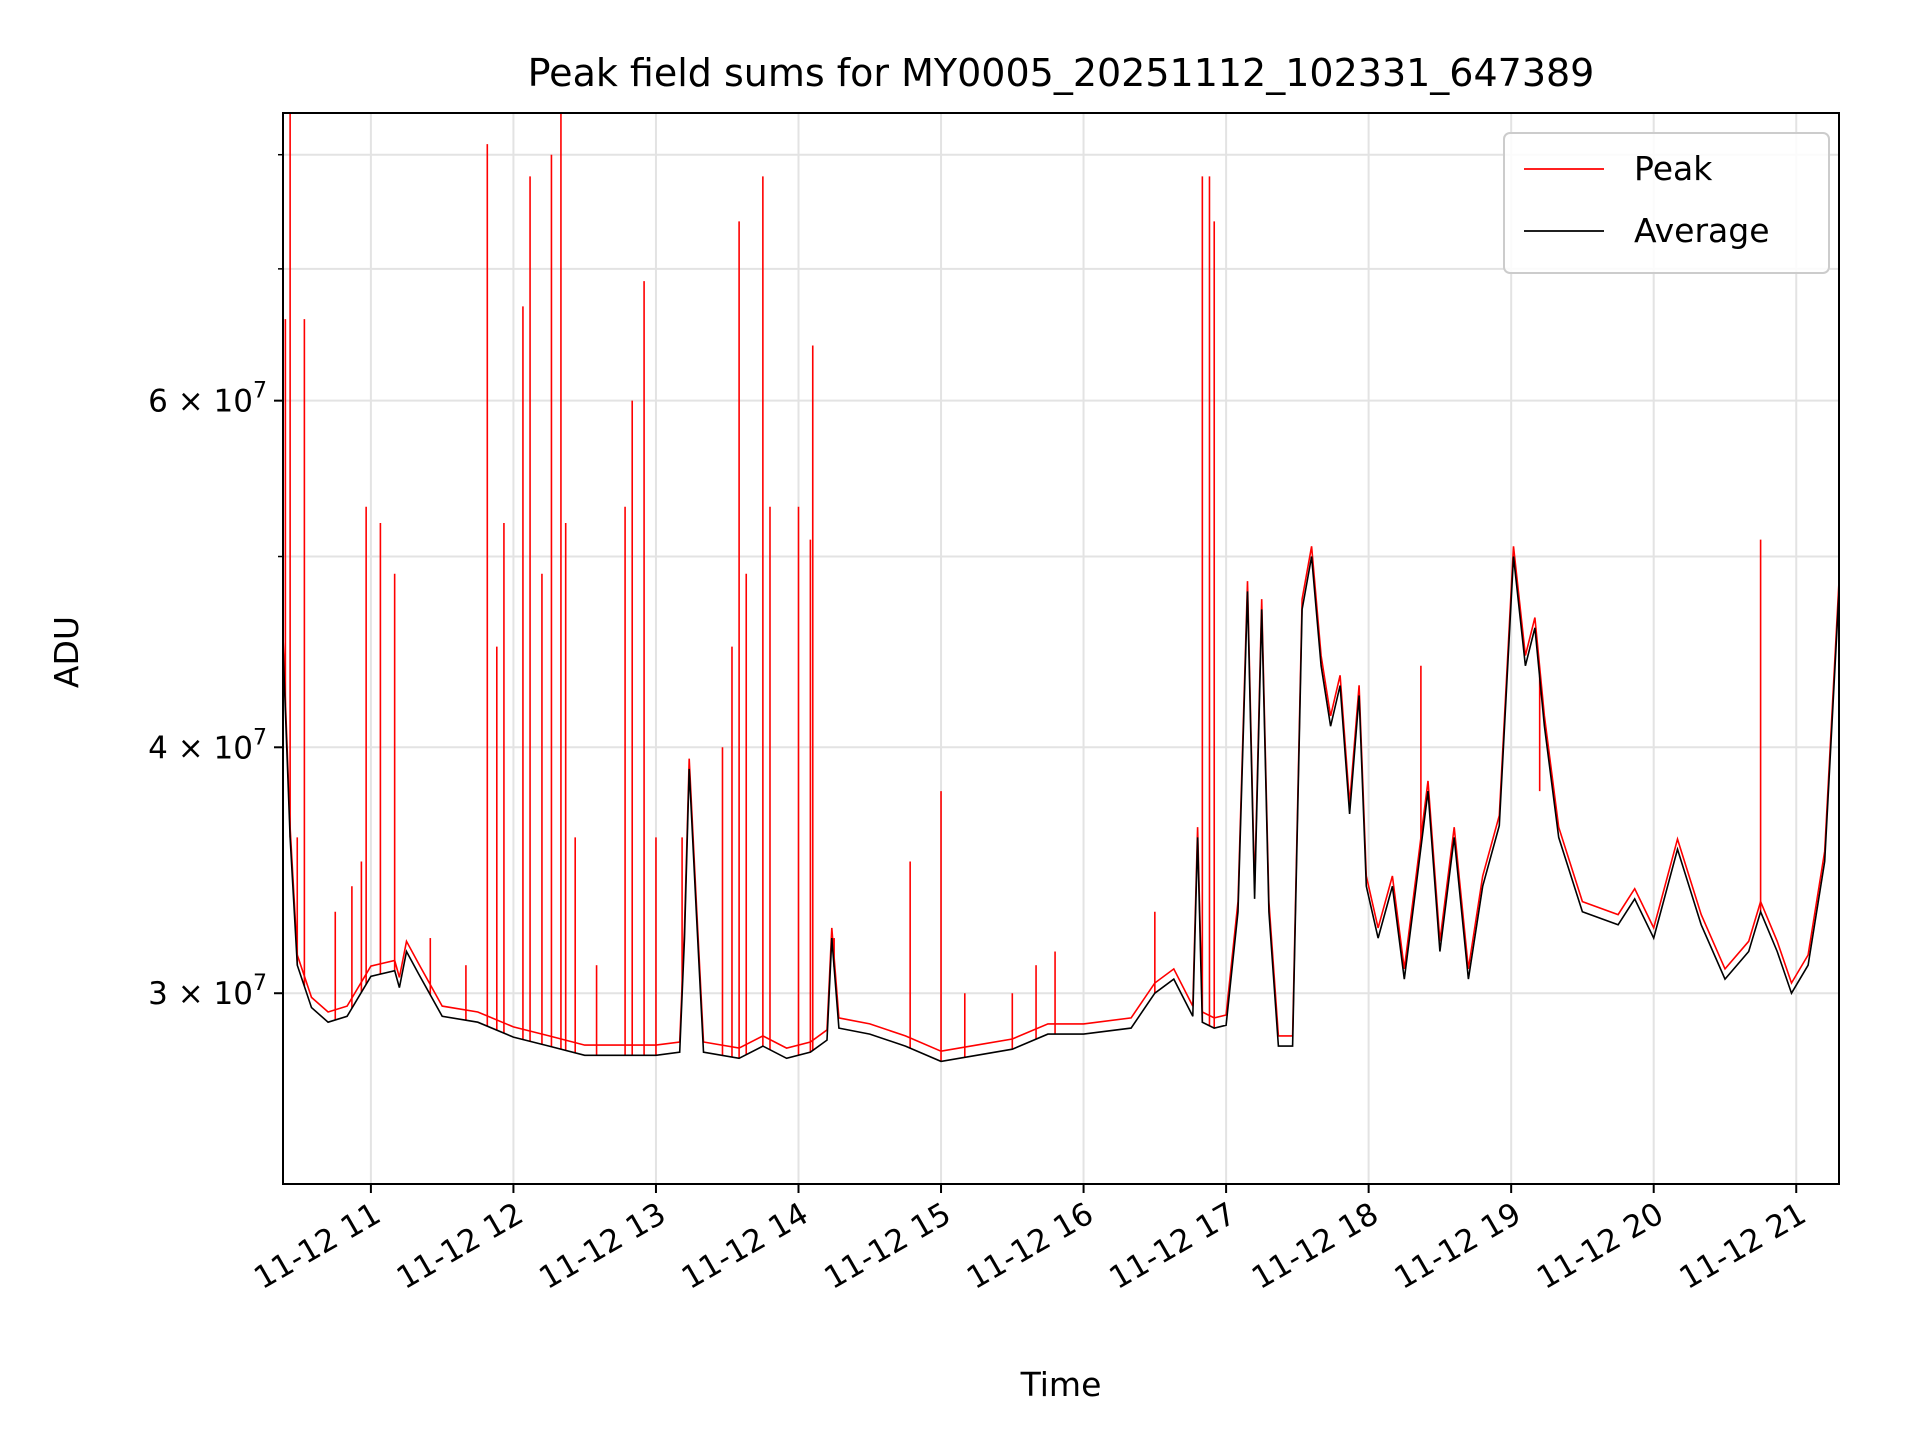 The width and height of the screenshot is (1920, 1440). Describe the element at coordinates (1673, 168) in the screenshot. I see `legend-label-peak: Peak` at that location.